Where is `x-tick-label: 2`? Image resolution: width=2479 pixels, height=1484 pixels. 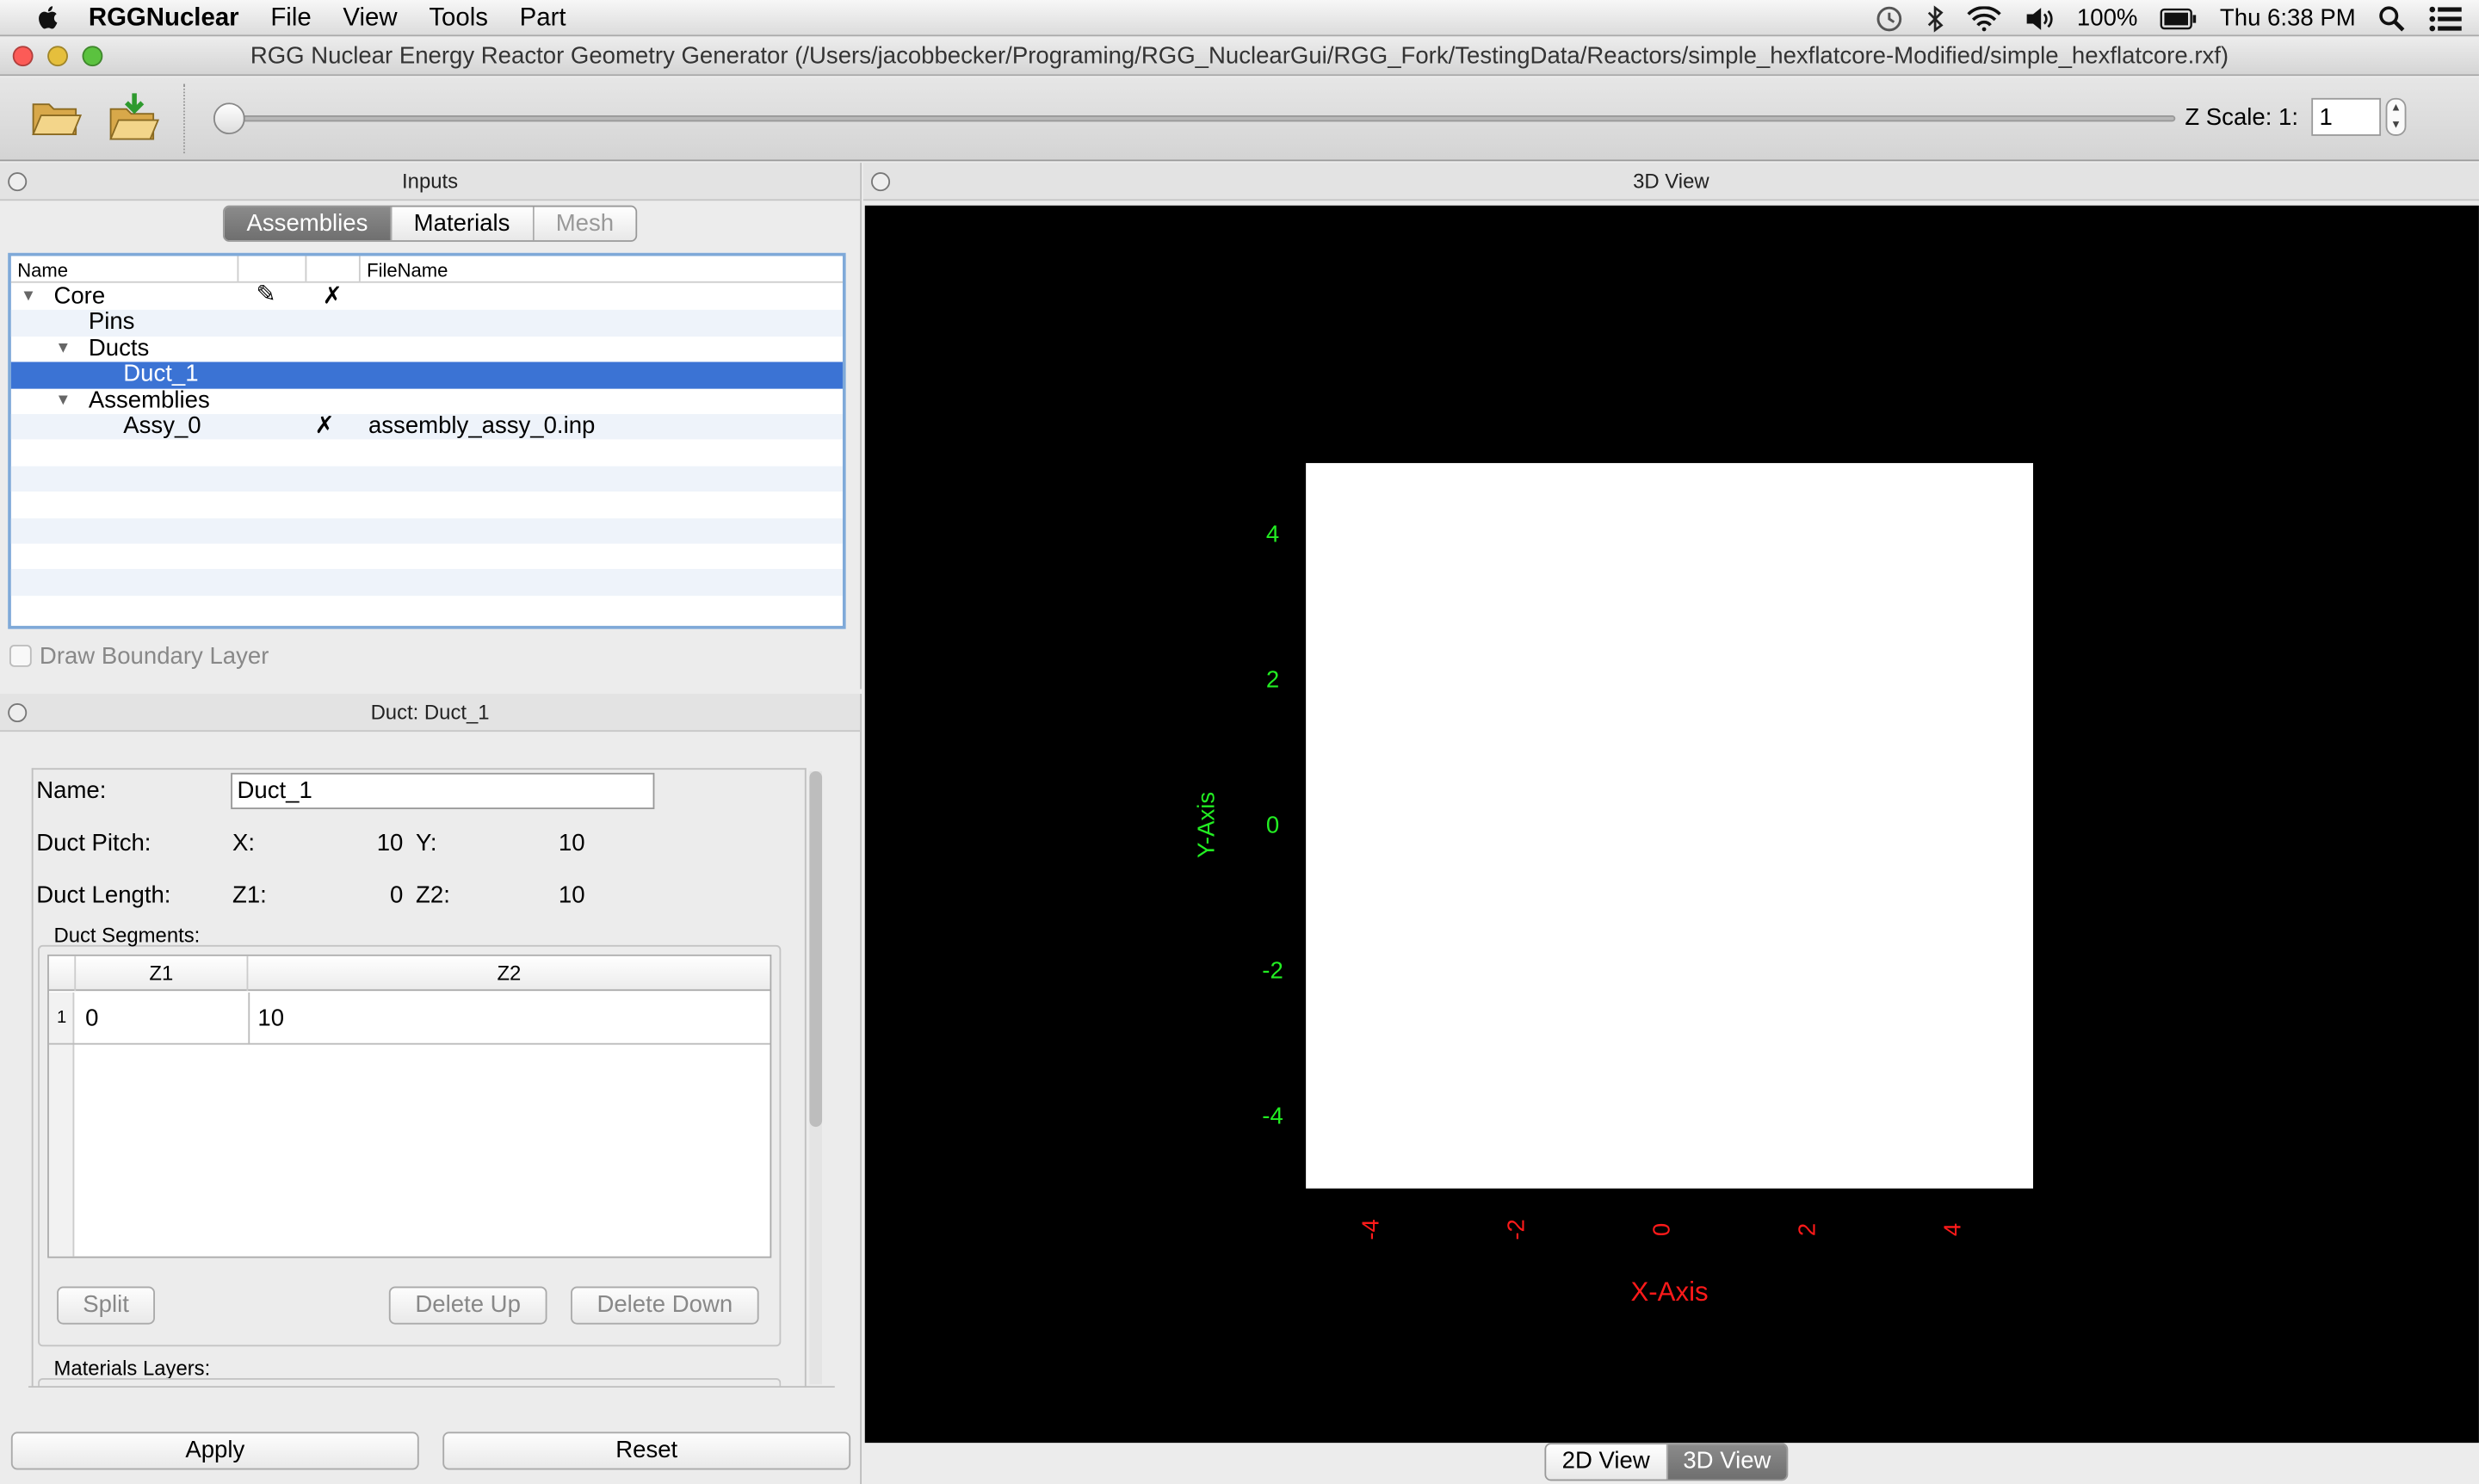 x-tick-label: 2 is located at coordinates (1807, 1229).